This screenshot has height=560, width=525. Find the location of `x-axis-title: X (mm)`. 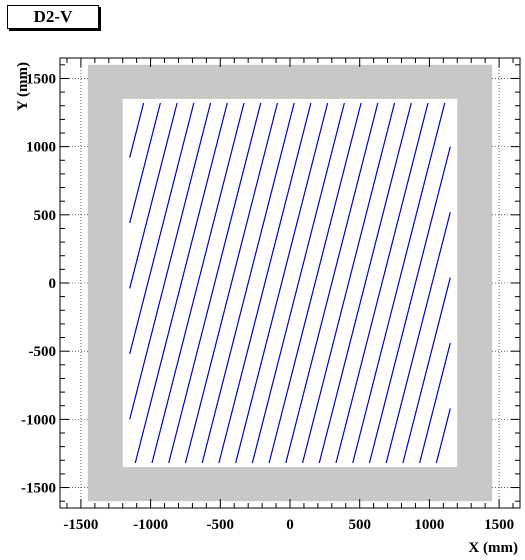

x-axis-title: X (mm) is located at coordinates (493, 548).